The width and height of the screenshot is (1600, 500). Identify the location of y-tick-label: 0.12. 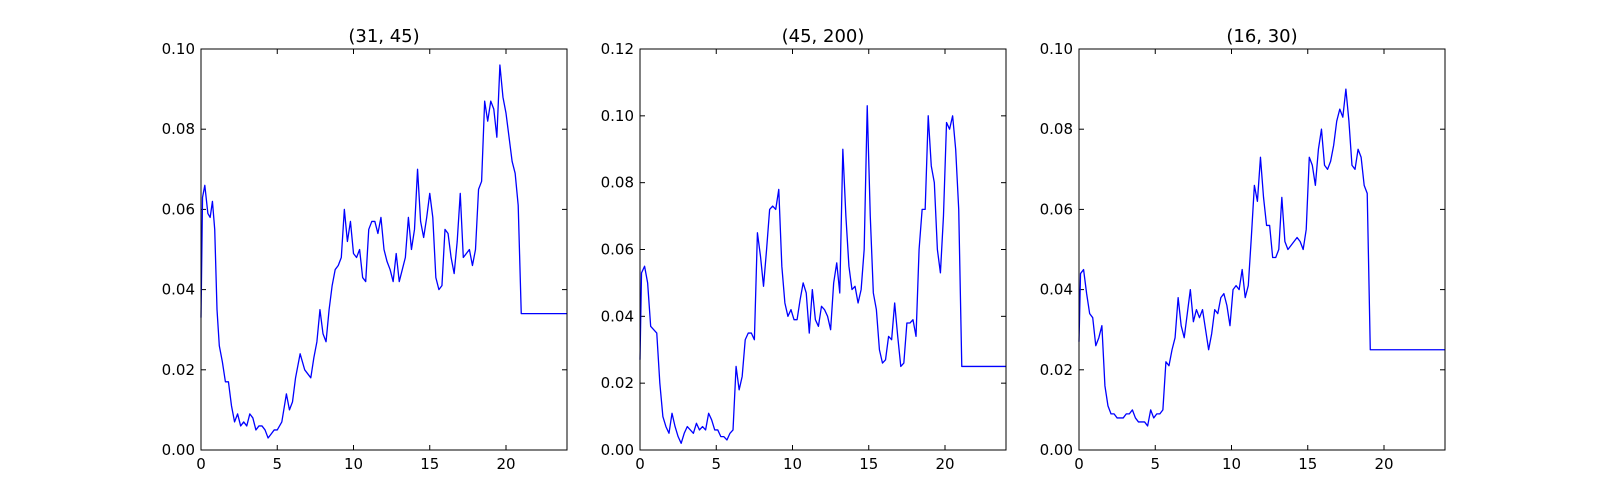
(617, 49).